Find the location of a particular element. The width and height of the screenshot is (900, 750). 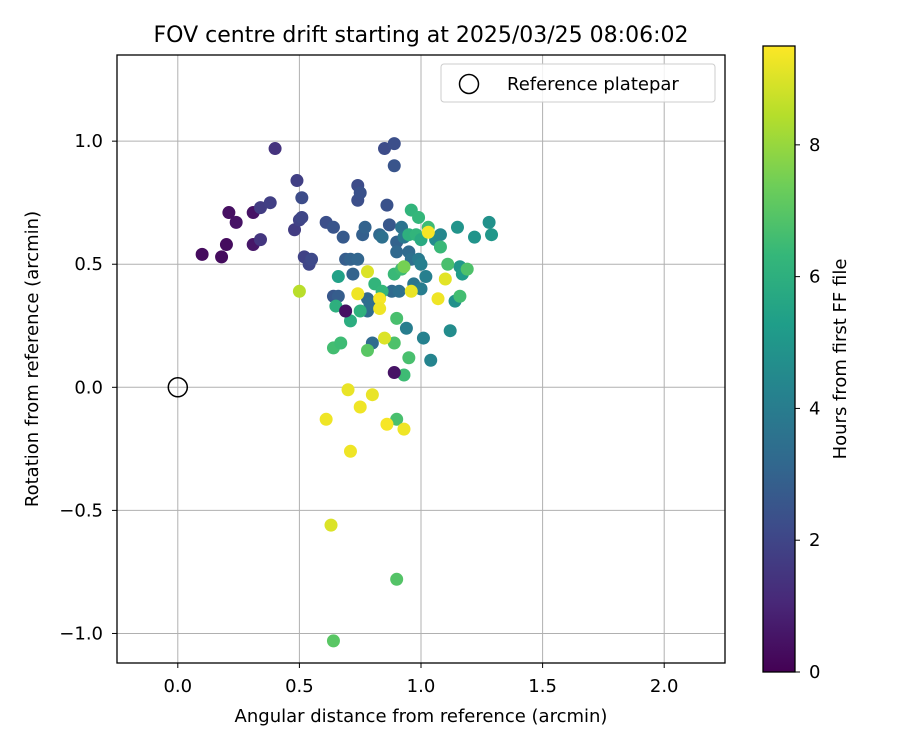

x-axis: 0.0 0.5 1.0 1.5 2.0 is located at coordinates (421, 680).